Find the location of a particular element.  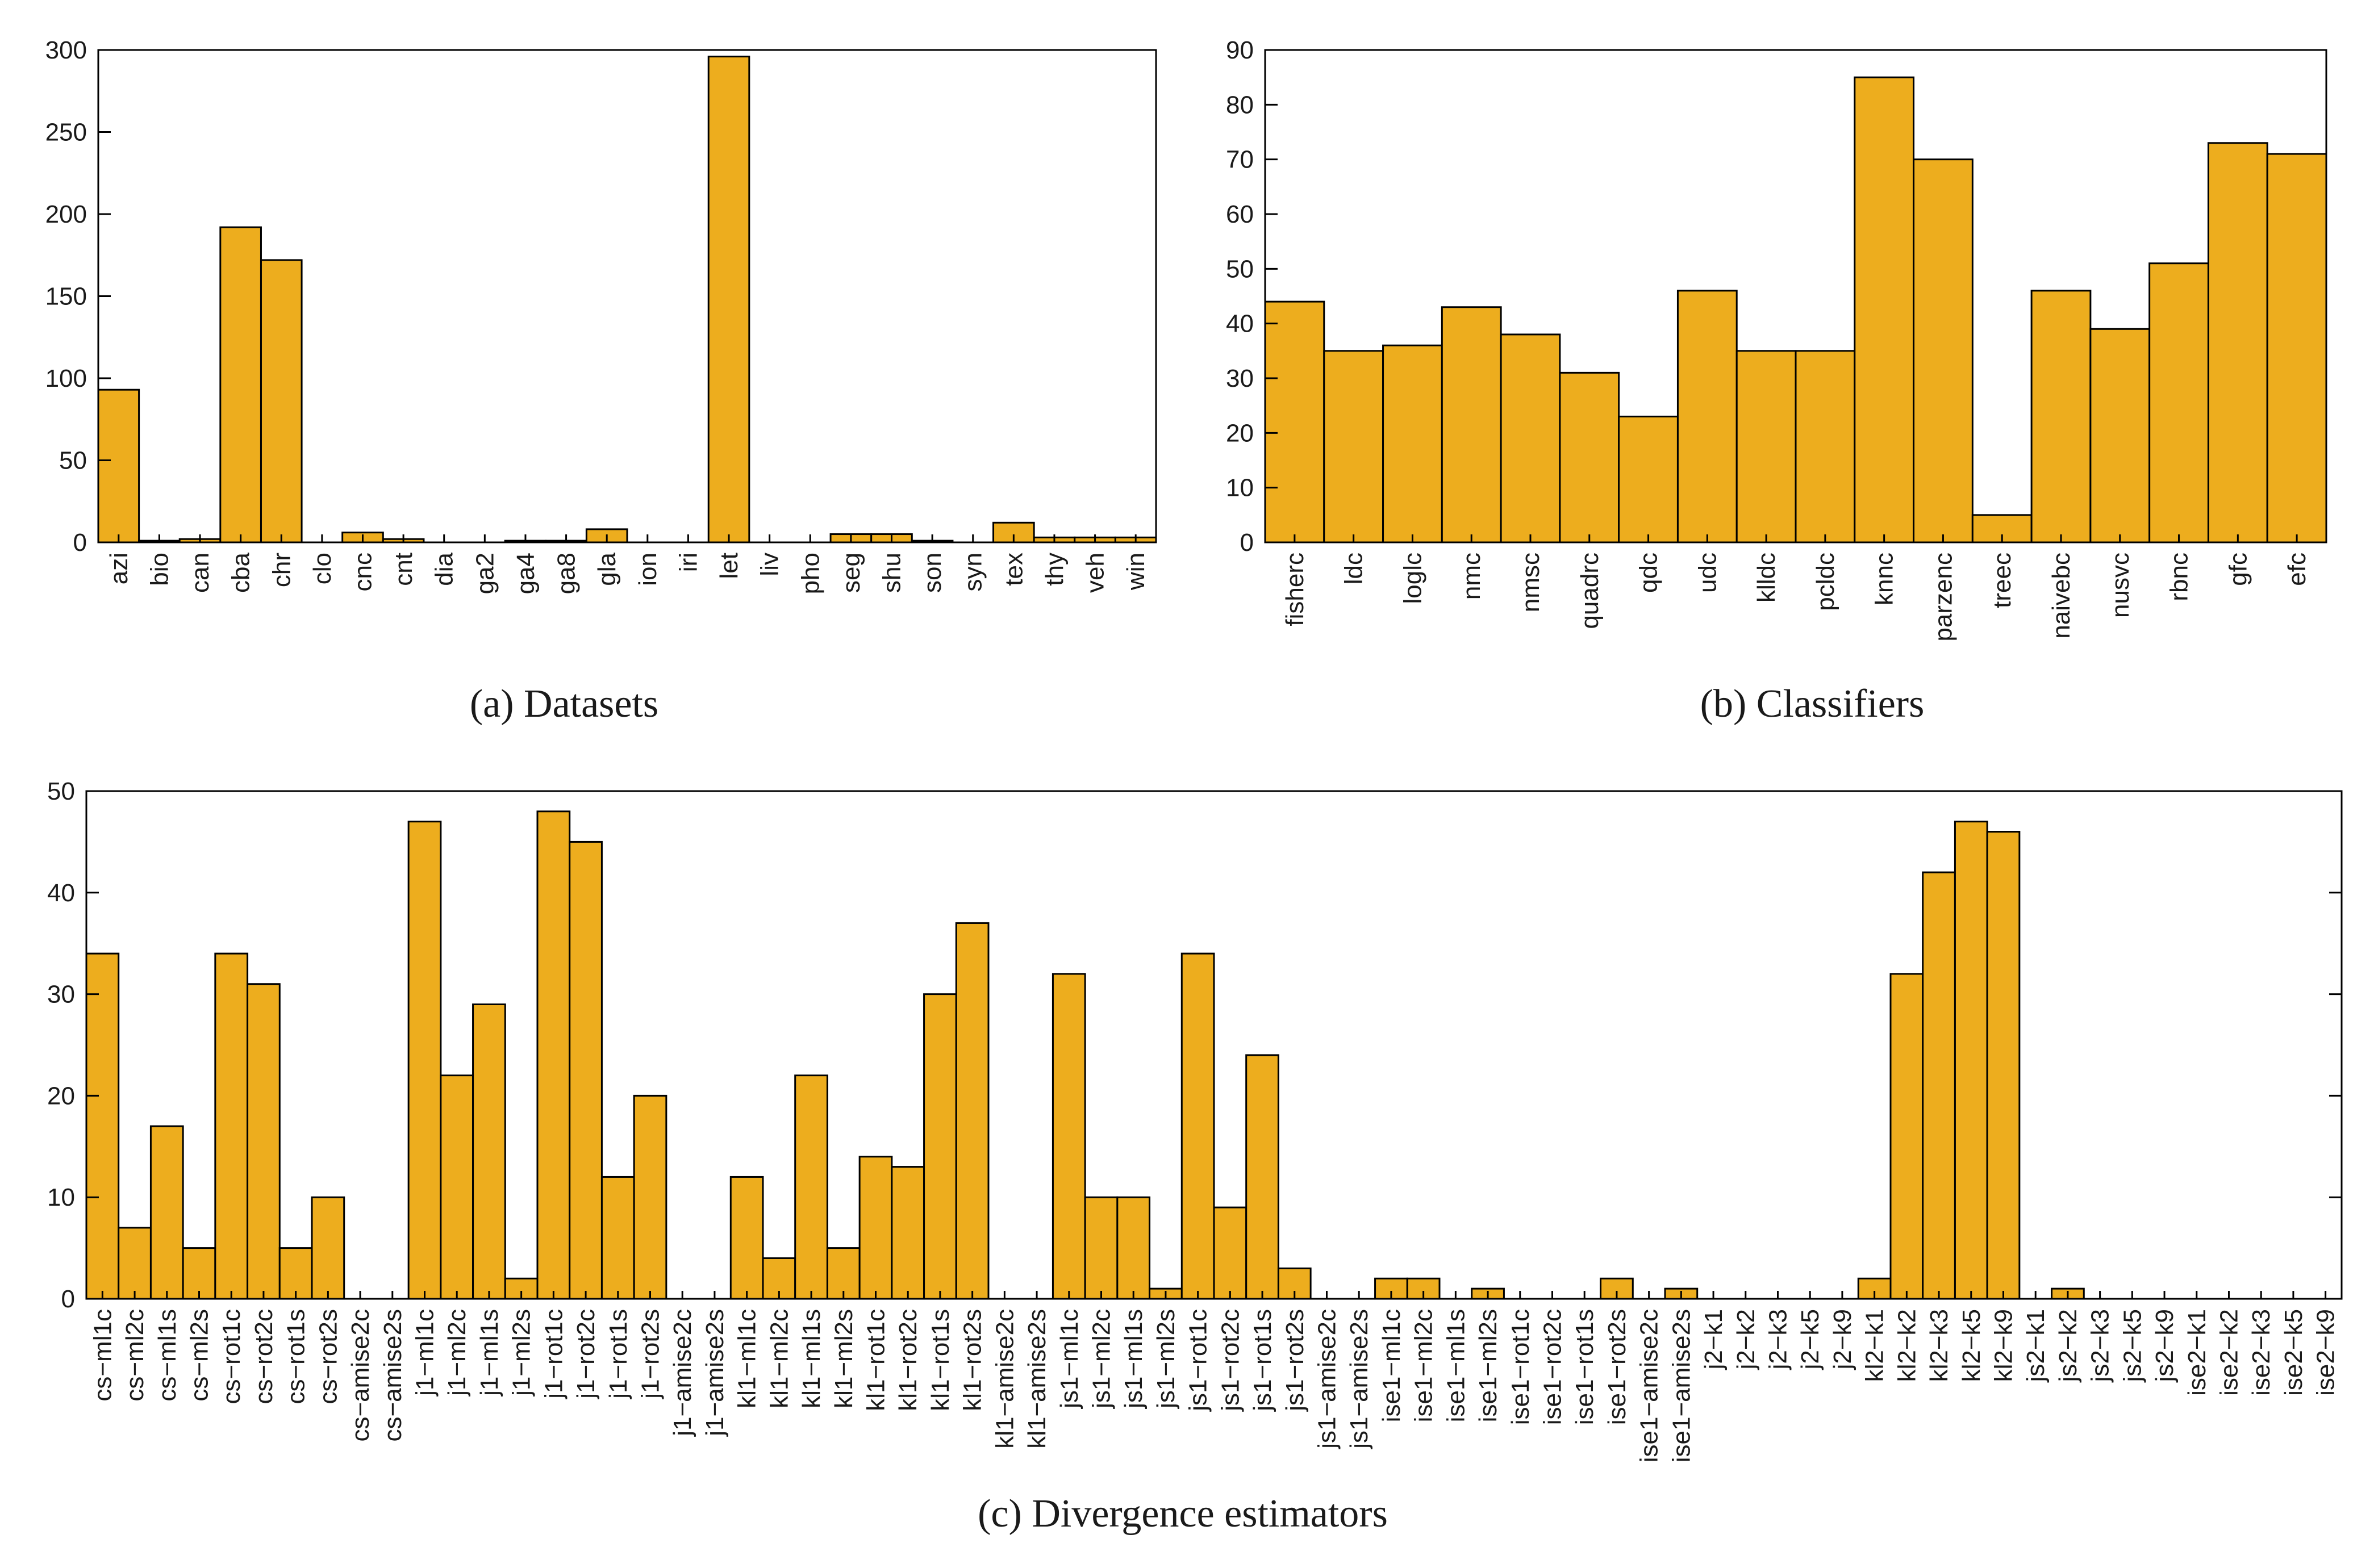

x-tick-label-j1-rot2s: j1−rot2s is located at coordinates (651, 1354).